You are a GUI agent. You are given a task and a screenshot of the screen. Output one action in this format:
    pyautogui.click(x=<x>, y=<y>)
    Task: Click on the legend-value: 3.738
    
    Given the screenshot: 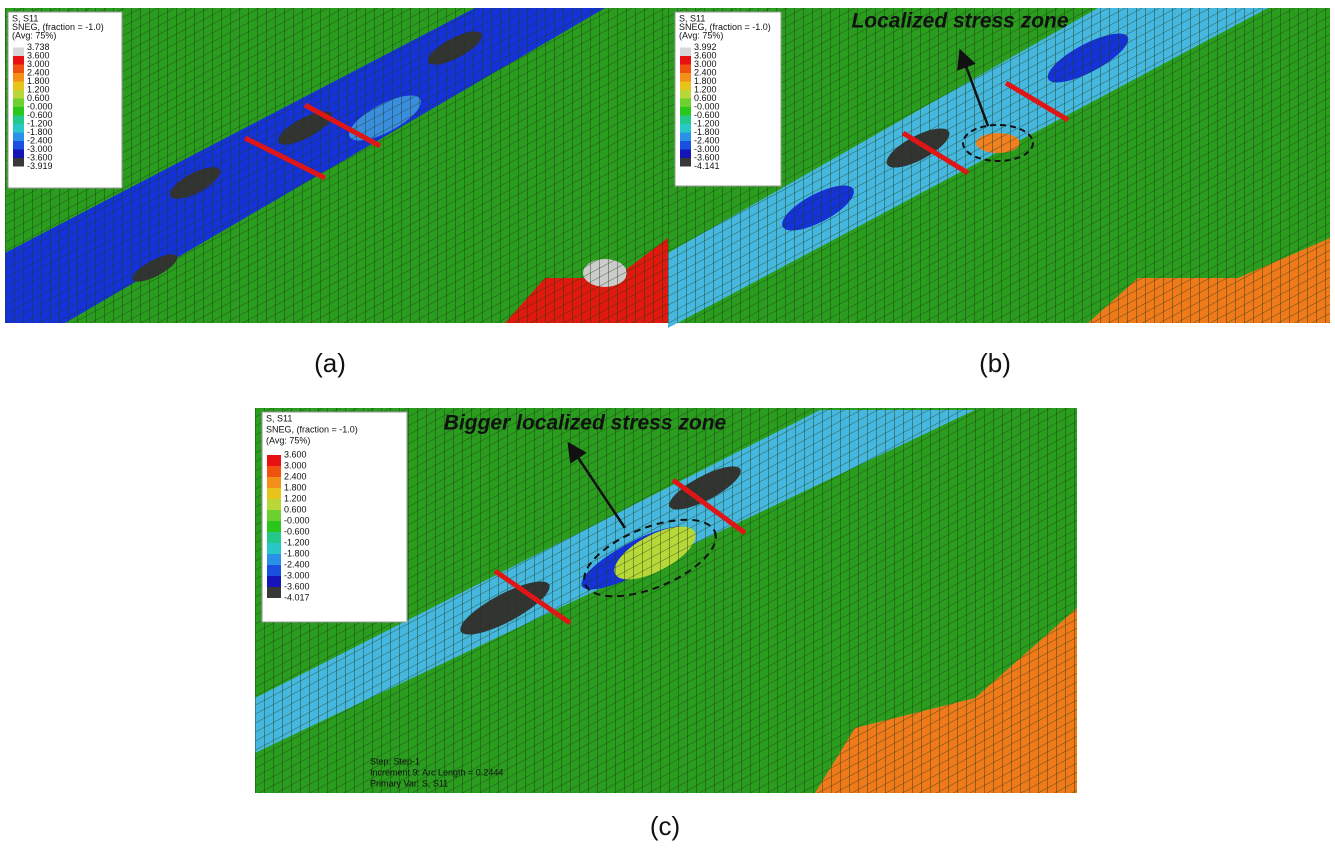 What is the action you would take?
    pyautogui.click(x=38, y=47)
    